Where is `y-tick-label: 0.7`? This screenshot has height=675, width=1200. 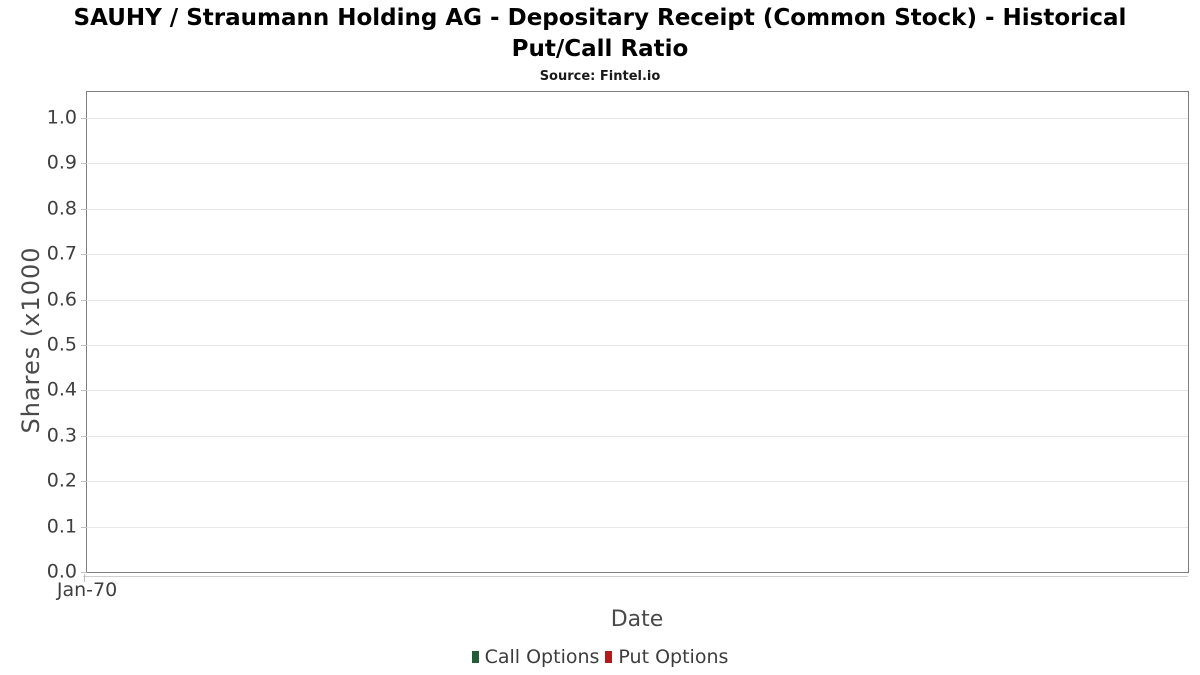 y-tick-label: 0.7 is located at coordinates (61, 253).